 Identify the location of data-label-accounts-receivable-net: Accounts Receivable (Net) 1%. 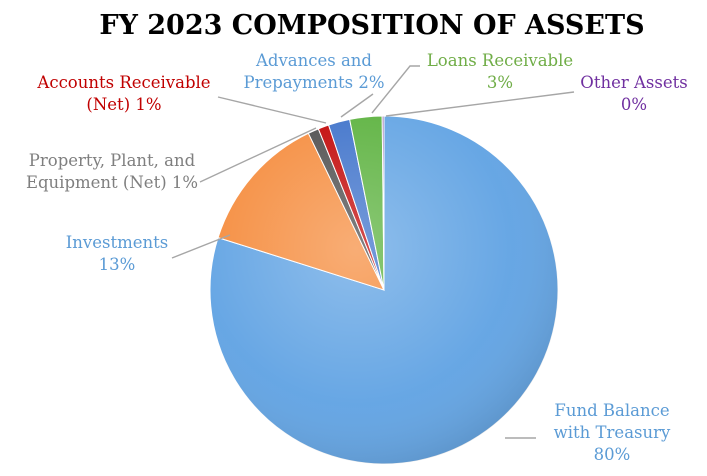
(123, 93).